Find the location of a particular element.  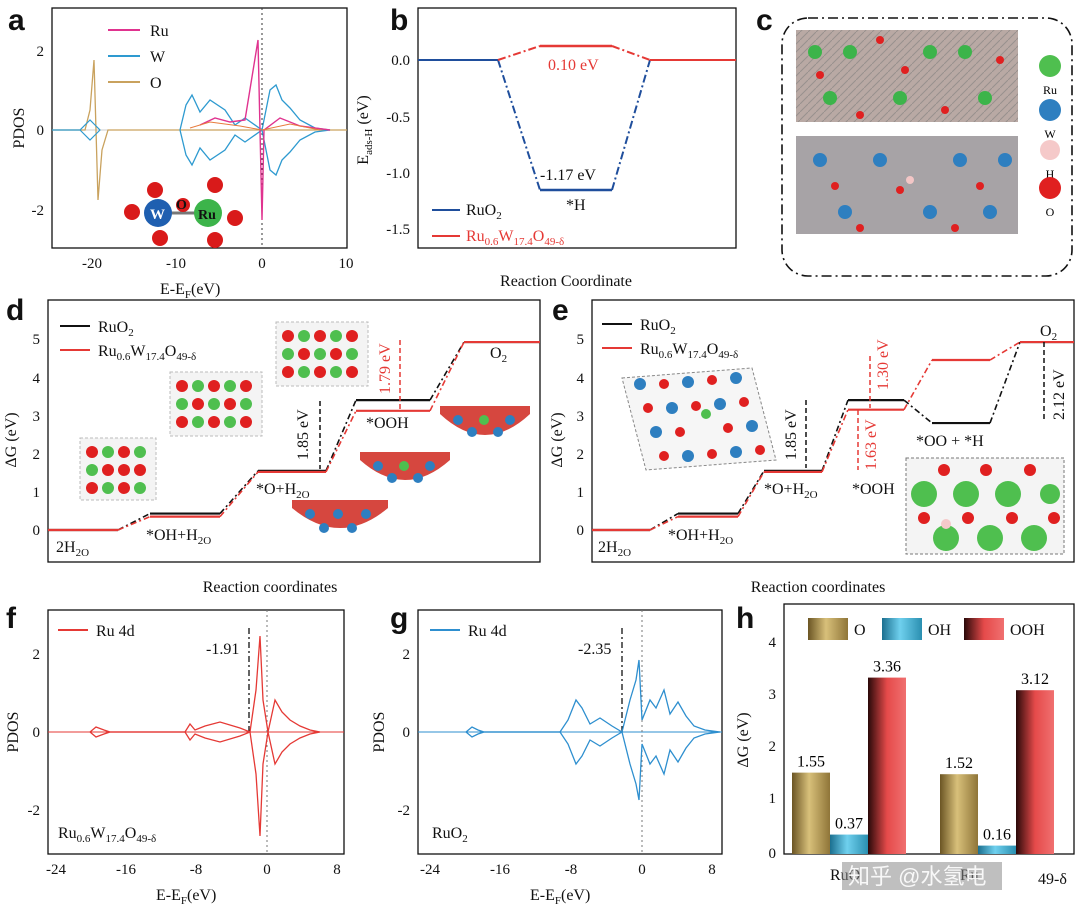

ytick-h-2: 2 is located at coordinates (773, 747).